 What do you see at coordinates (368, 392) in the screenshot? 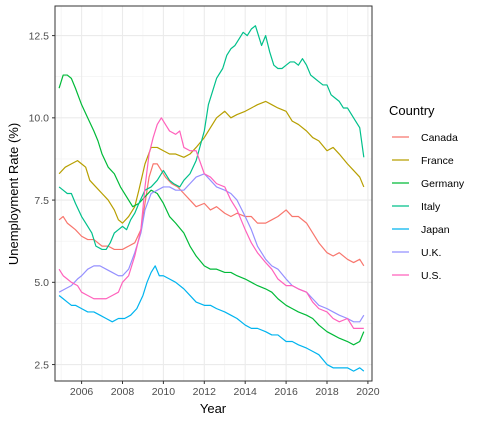
I see `x-tick-label: 2020` at bounding box center [368, 392].